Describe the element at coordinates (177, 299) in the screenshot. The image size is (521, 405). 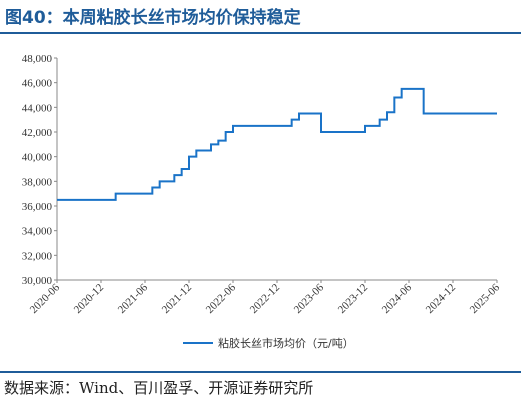
I see `x-tick-label: 2021-12` at that location.